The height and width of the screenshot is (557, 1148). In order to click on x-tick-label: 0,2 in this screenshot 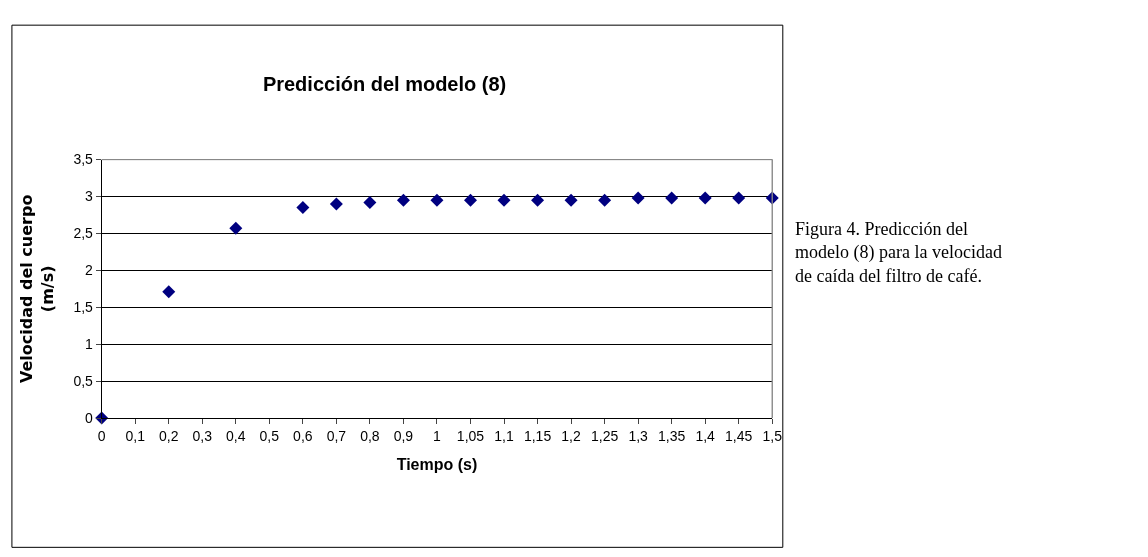, I will do `click(169, 435)`.